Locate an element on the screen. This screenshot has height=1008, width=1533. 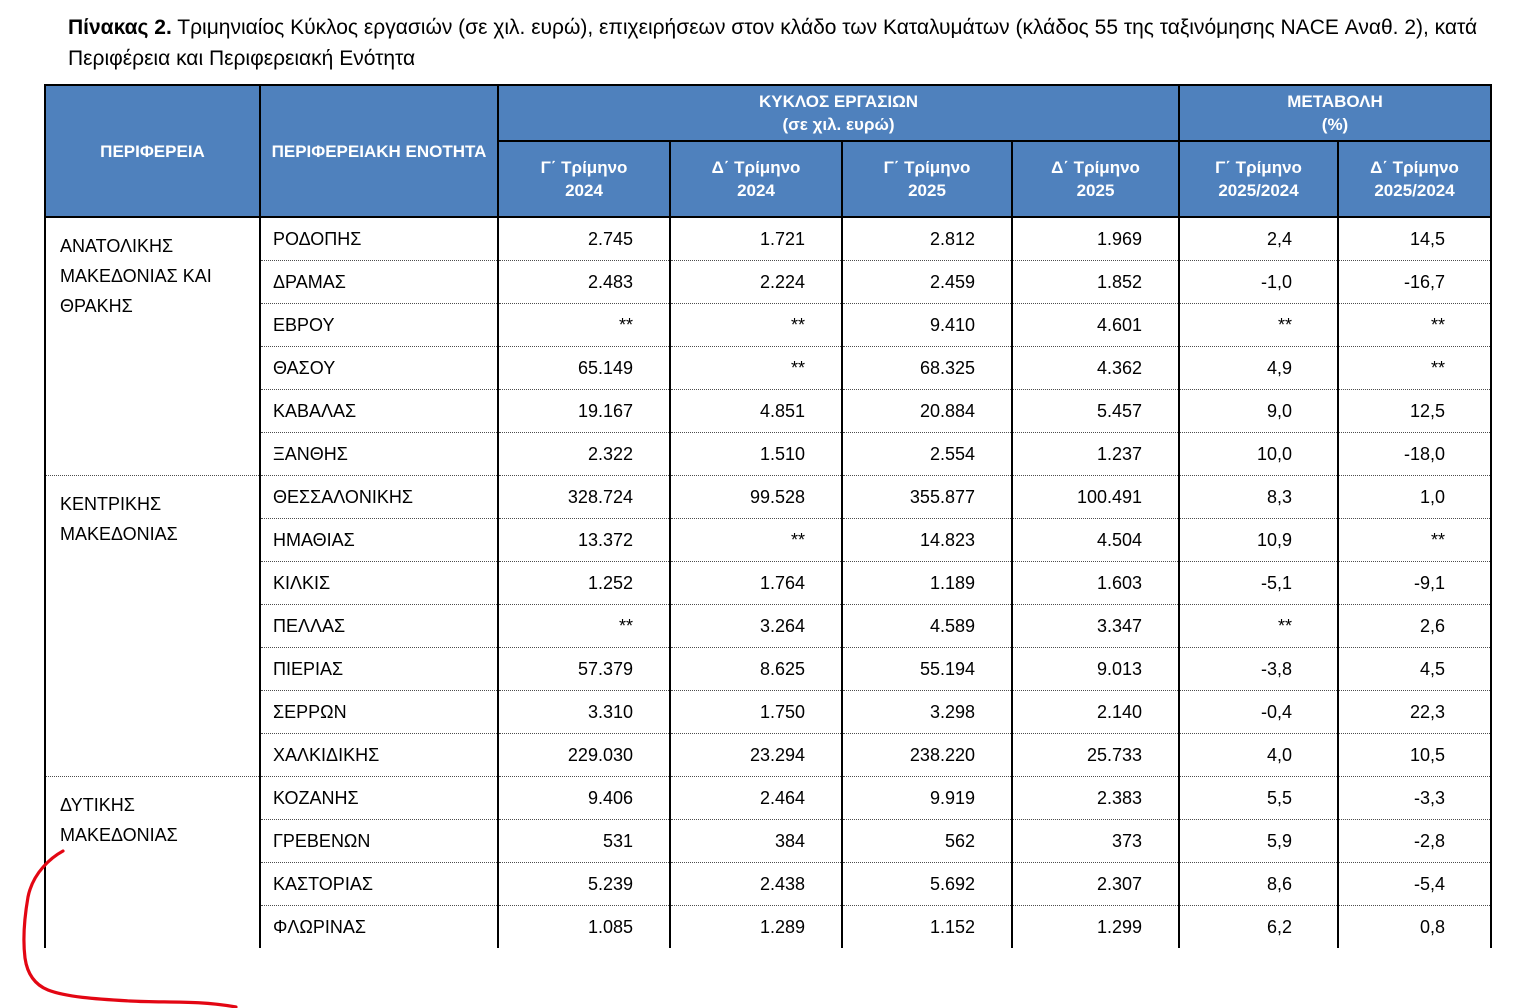
value-cell: 65.149 is located at coordinates (584, 368).